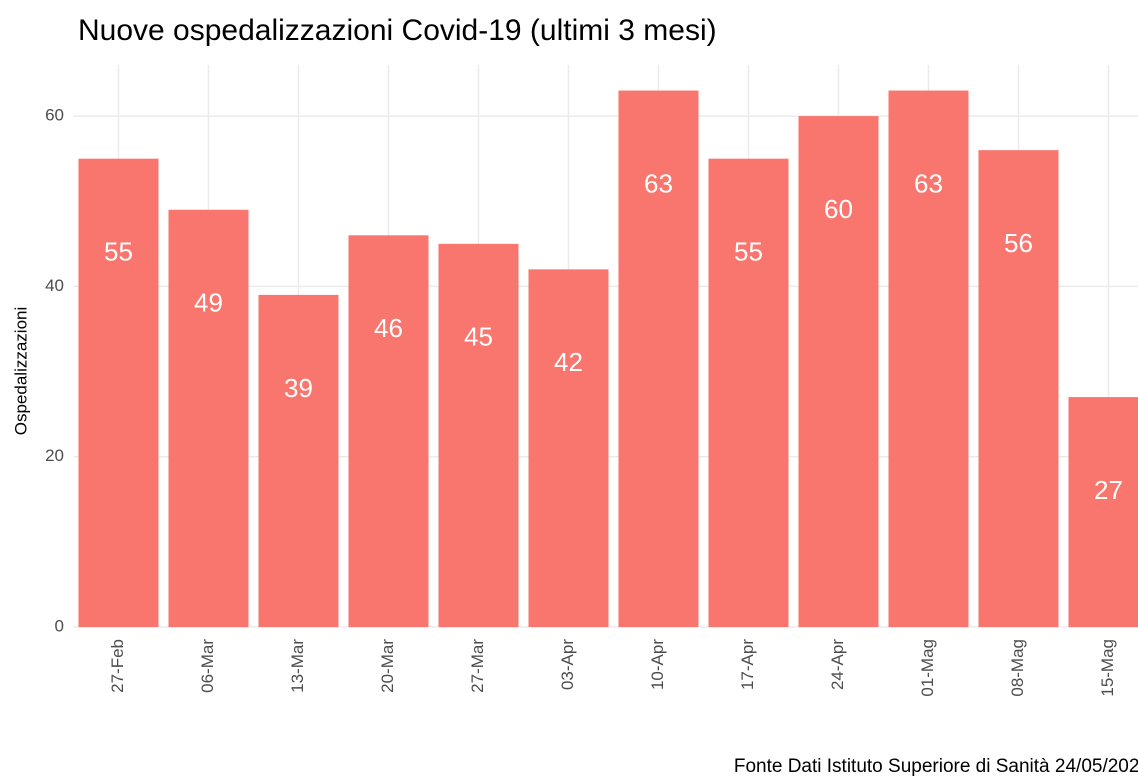  I want to click on y-tick-label: 20, so click(54, 455).